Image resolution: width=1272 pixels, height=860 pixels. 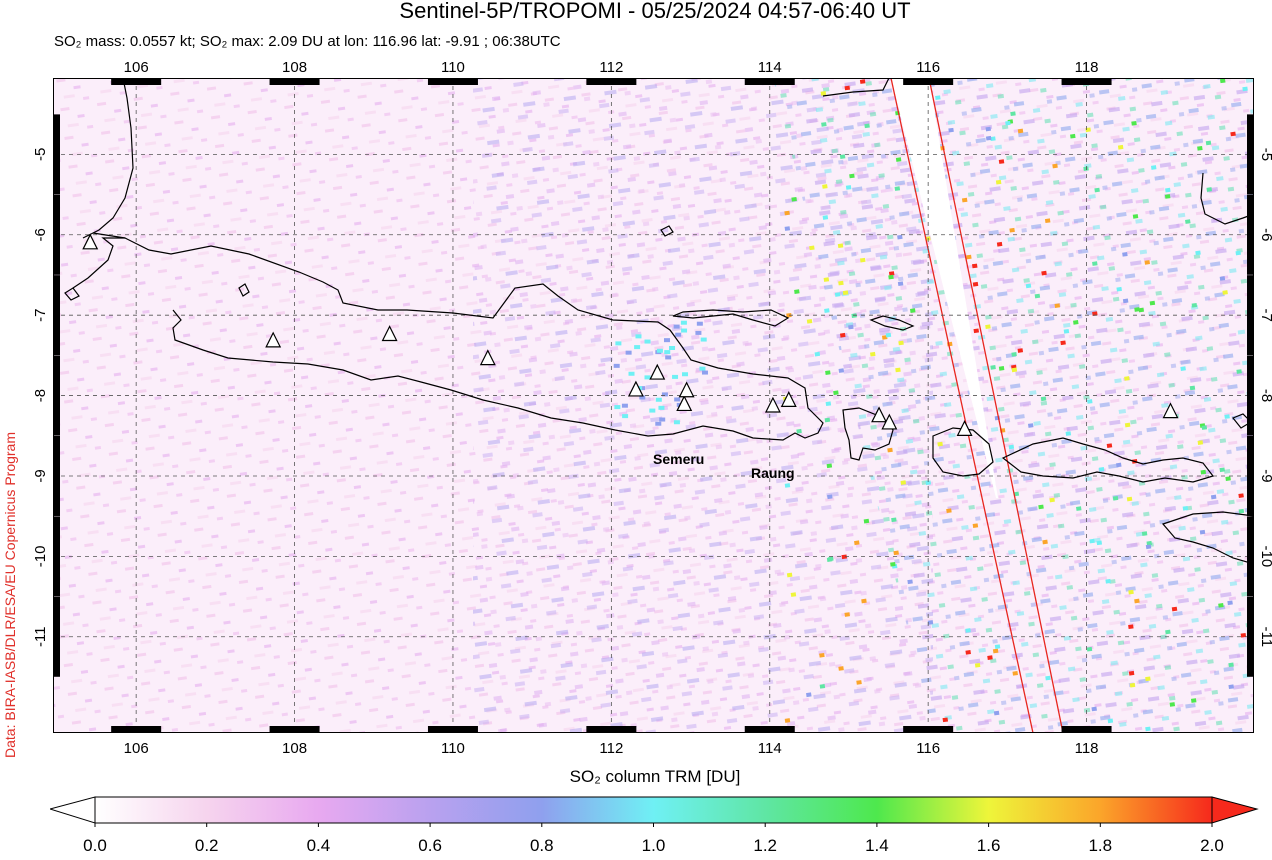 I want to click on colorbar-tick-label: 1.4, so click(x=877, y=845).